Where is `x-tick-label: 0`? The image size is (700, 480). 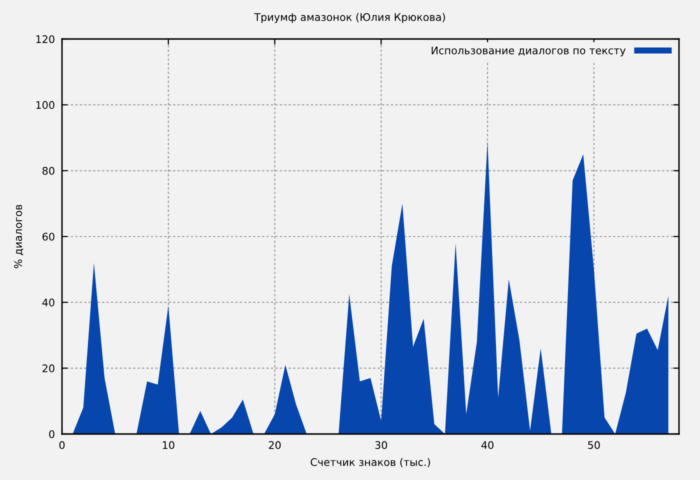
x-tick-label: 0 is located at coordinates (62, 445).